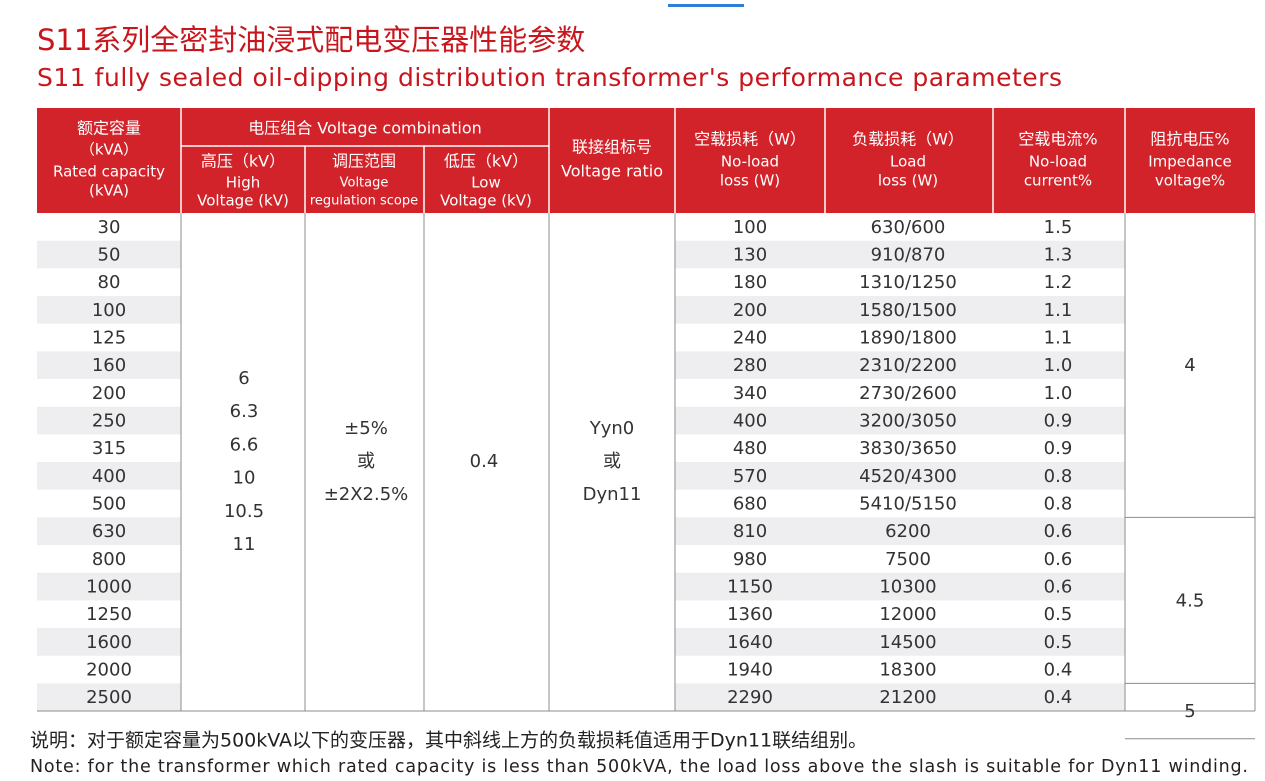  Describe the element at coordinates (908, 282) in the screenshot. I see `cell: 1310/1250` at that location.